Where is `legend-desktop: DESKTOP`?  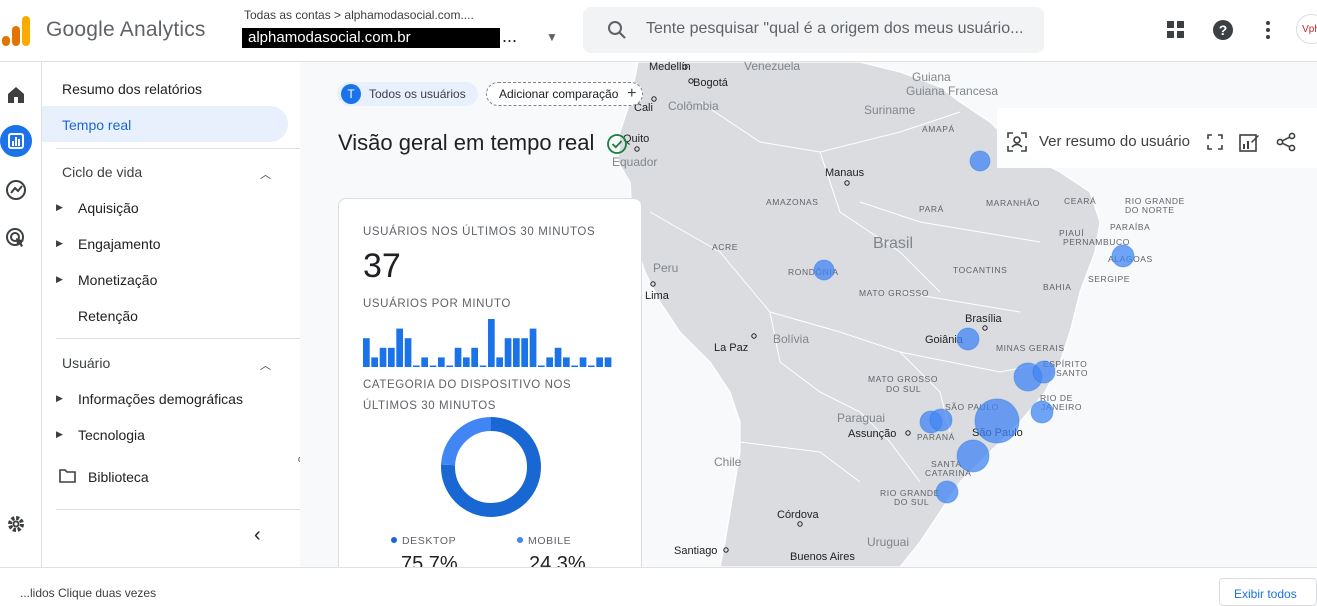 legend-desktop: DESKTOP is located at coordinates (423, 541).